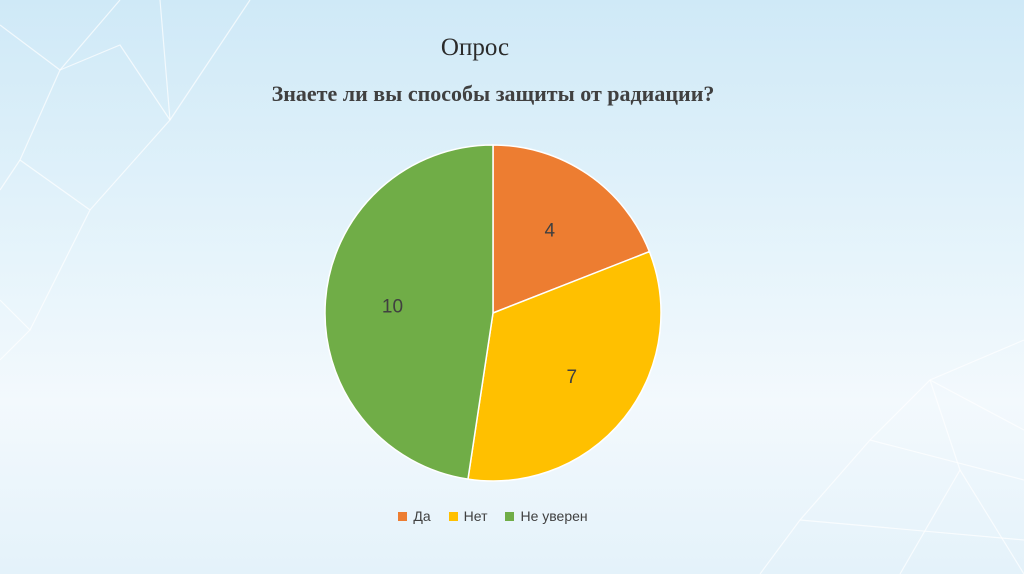 The width and height of the screenshot is (1024, 574). What do you see at coordinates (549, 231) in the screenshot?
I see `pie-data-label-1: 4` at bounding box center [549, 231].